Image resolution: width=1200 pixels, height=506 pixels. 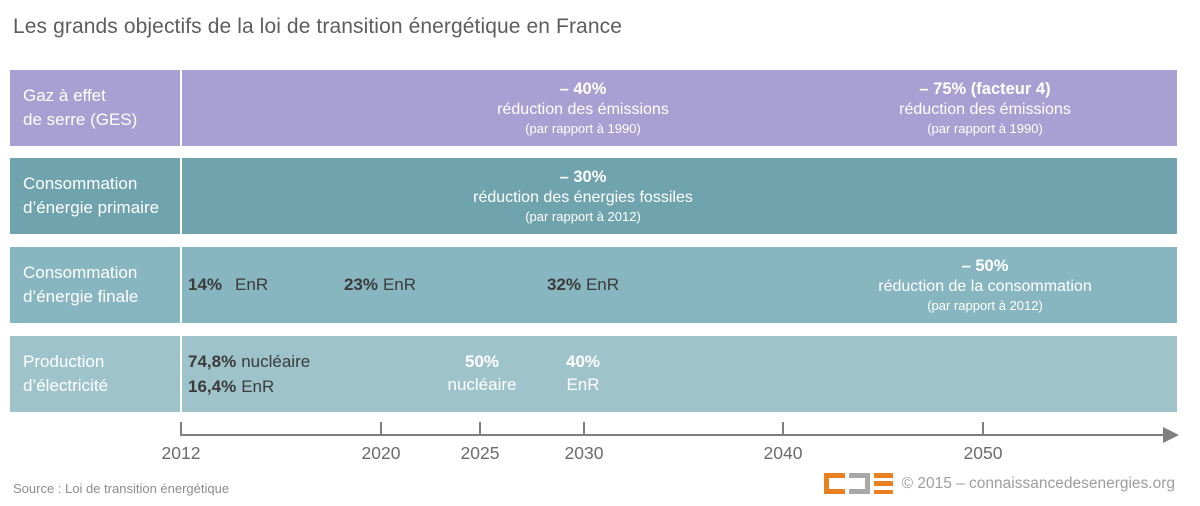 What do you see at coordinates (66, 385) in the screenshot?
I see `band-label-line: d’électricité` at bounding box center [66, 385].